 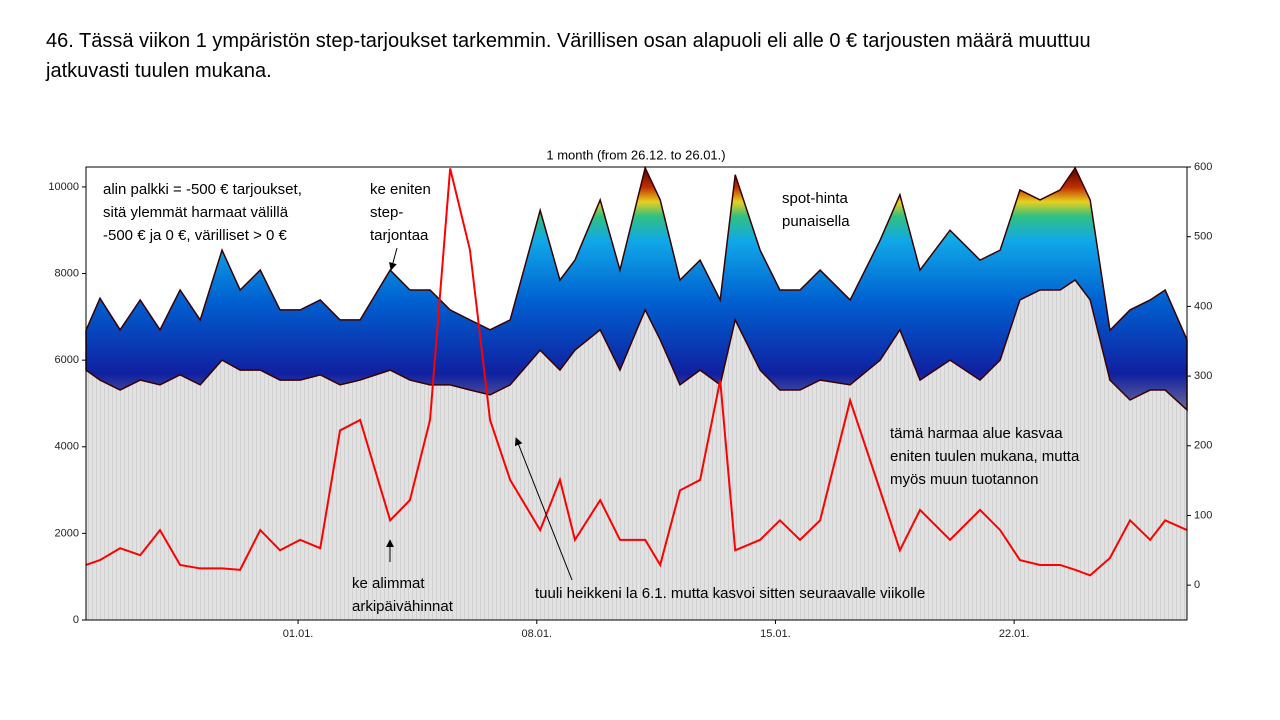 I want to click on y2-tick-label: 600, so click(x=1203, y=167).